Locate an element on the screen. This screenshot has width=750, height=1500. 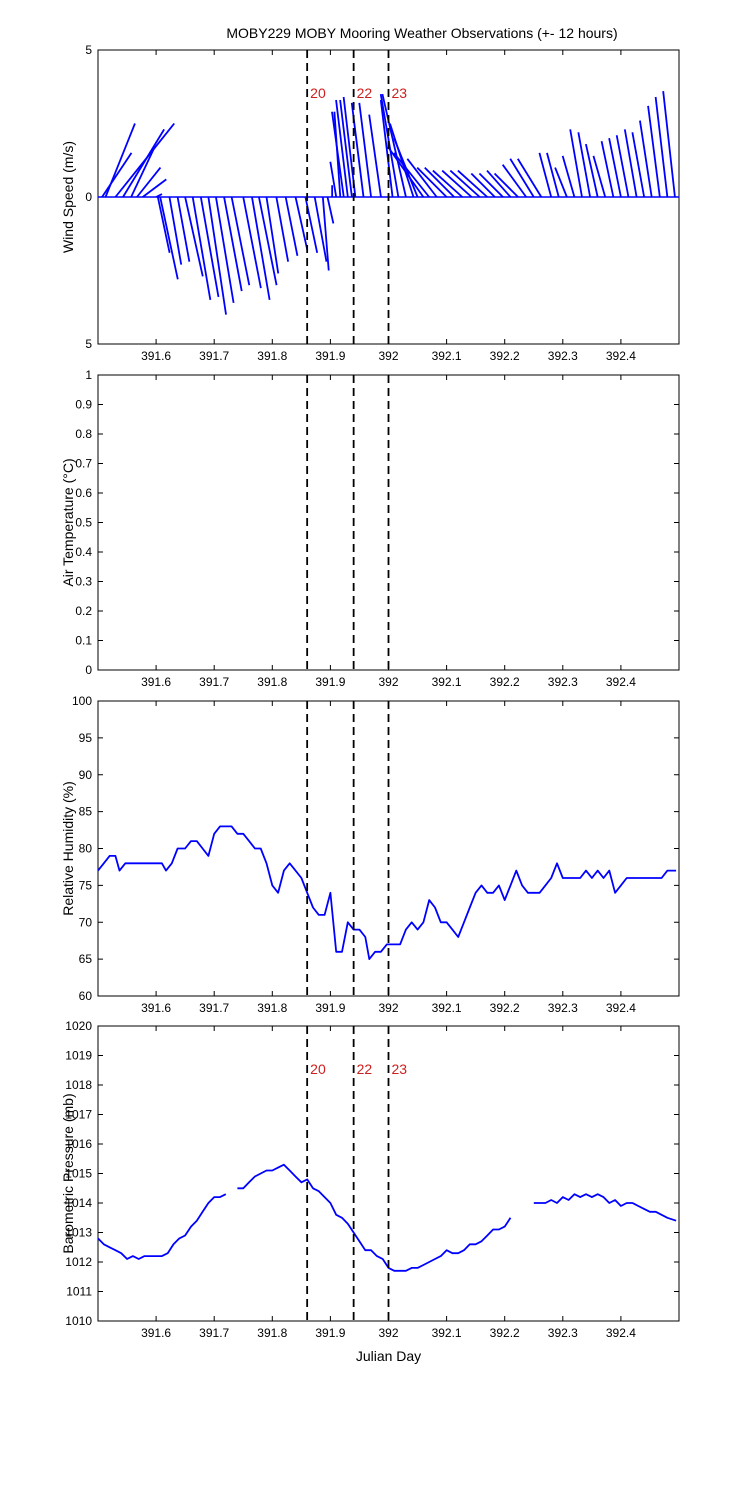
y-tick-label: 1014 is located at coordinates (78, 1203).